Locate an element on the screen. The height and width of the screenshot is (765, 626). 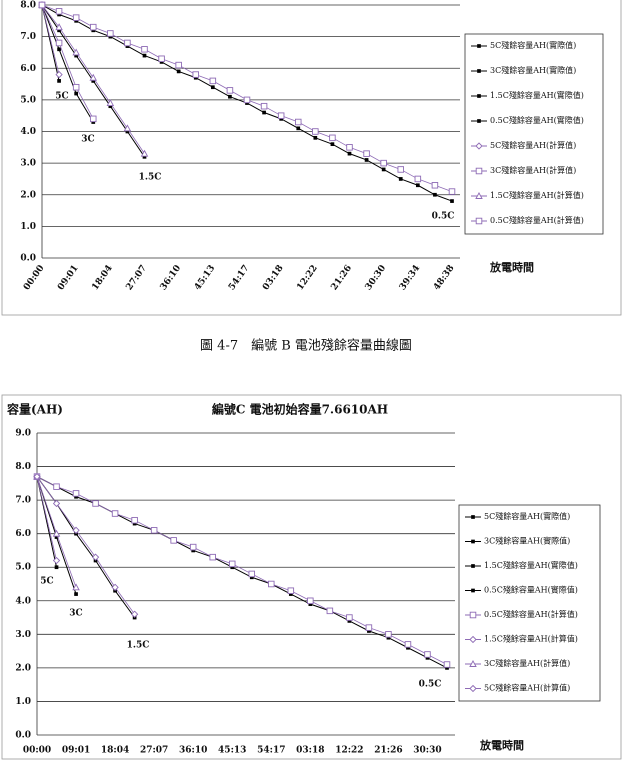
legend-label: 0.5C殘餘容量AH(計算值) is located at coordinates (537, 220).